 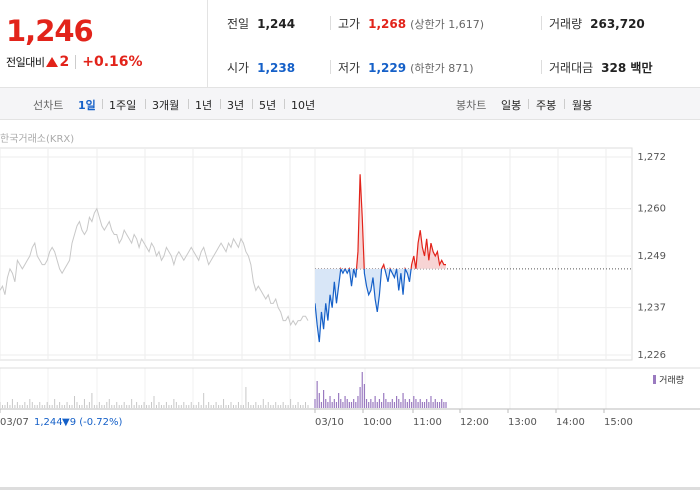 What do you see at coordinates (366, 305) in the screenshot?
I see `today-line-down` at bounding box center [366, 305].